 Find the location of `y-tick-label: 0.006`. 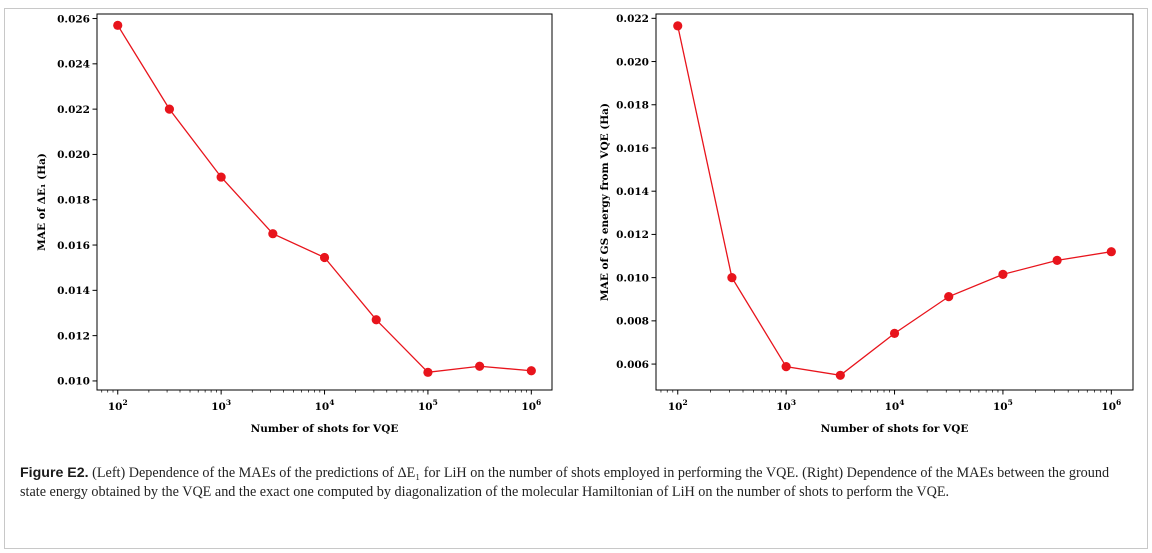

y-tick-label: 0.006 is located at coordinates (632, 365).